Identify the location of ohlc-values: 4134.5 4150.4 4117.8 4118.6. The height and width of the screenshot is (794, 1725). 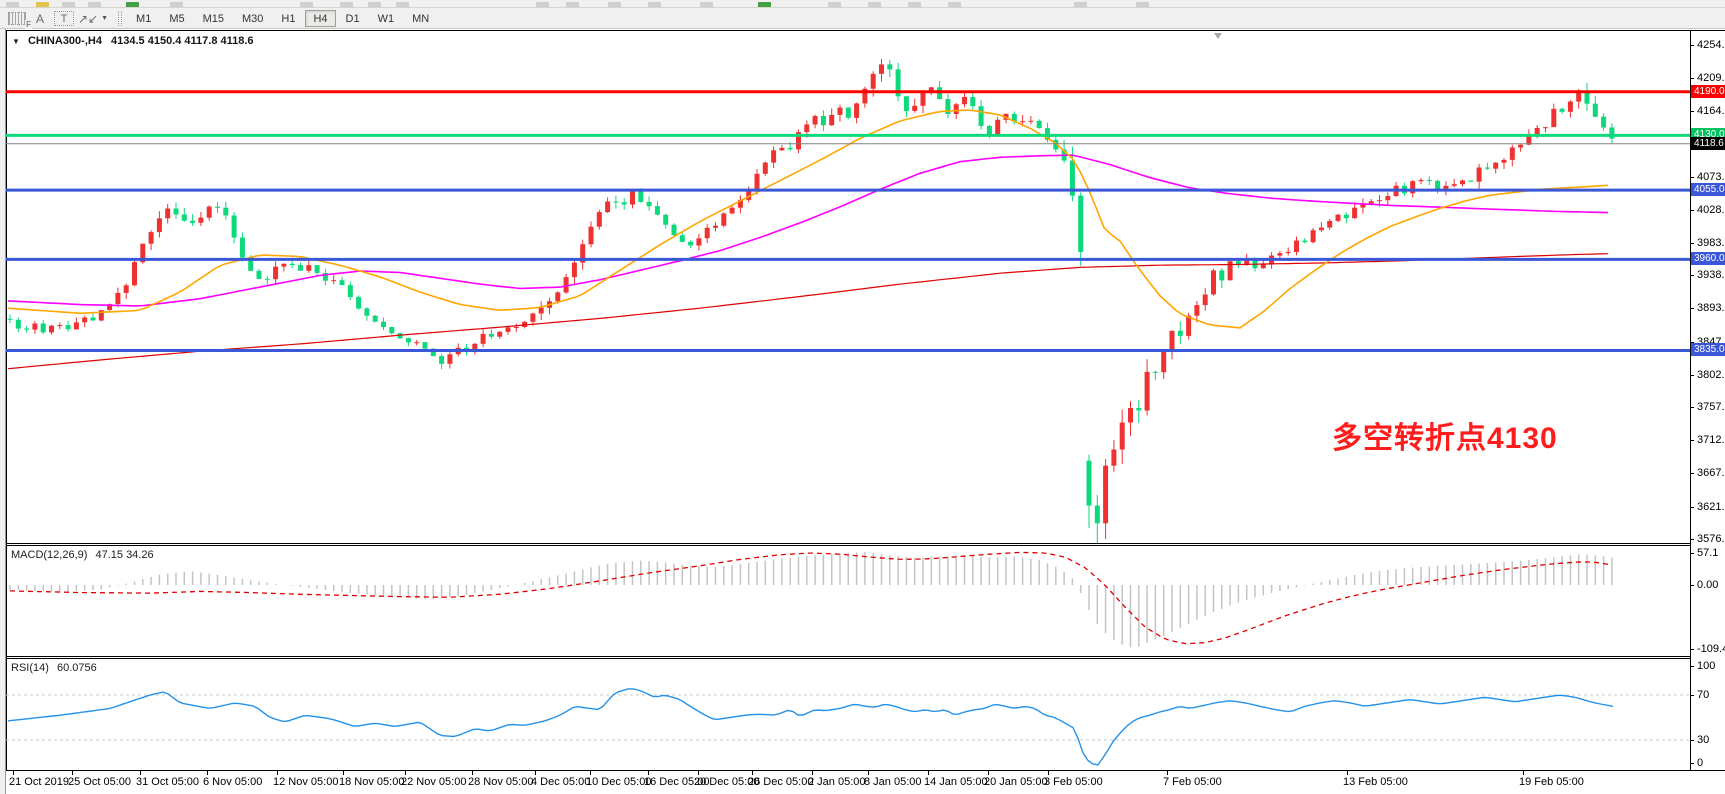
(182, 41).